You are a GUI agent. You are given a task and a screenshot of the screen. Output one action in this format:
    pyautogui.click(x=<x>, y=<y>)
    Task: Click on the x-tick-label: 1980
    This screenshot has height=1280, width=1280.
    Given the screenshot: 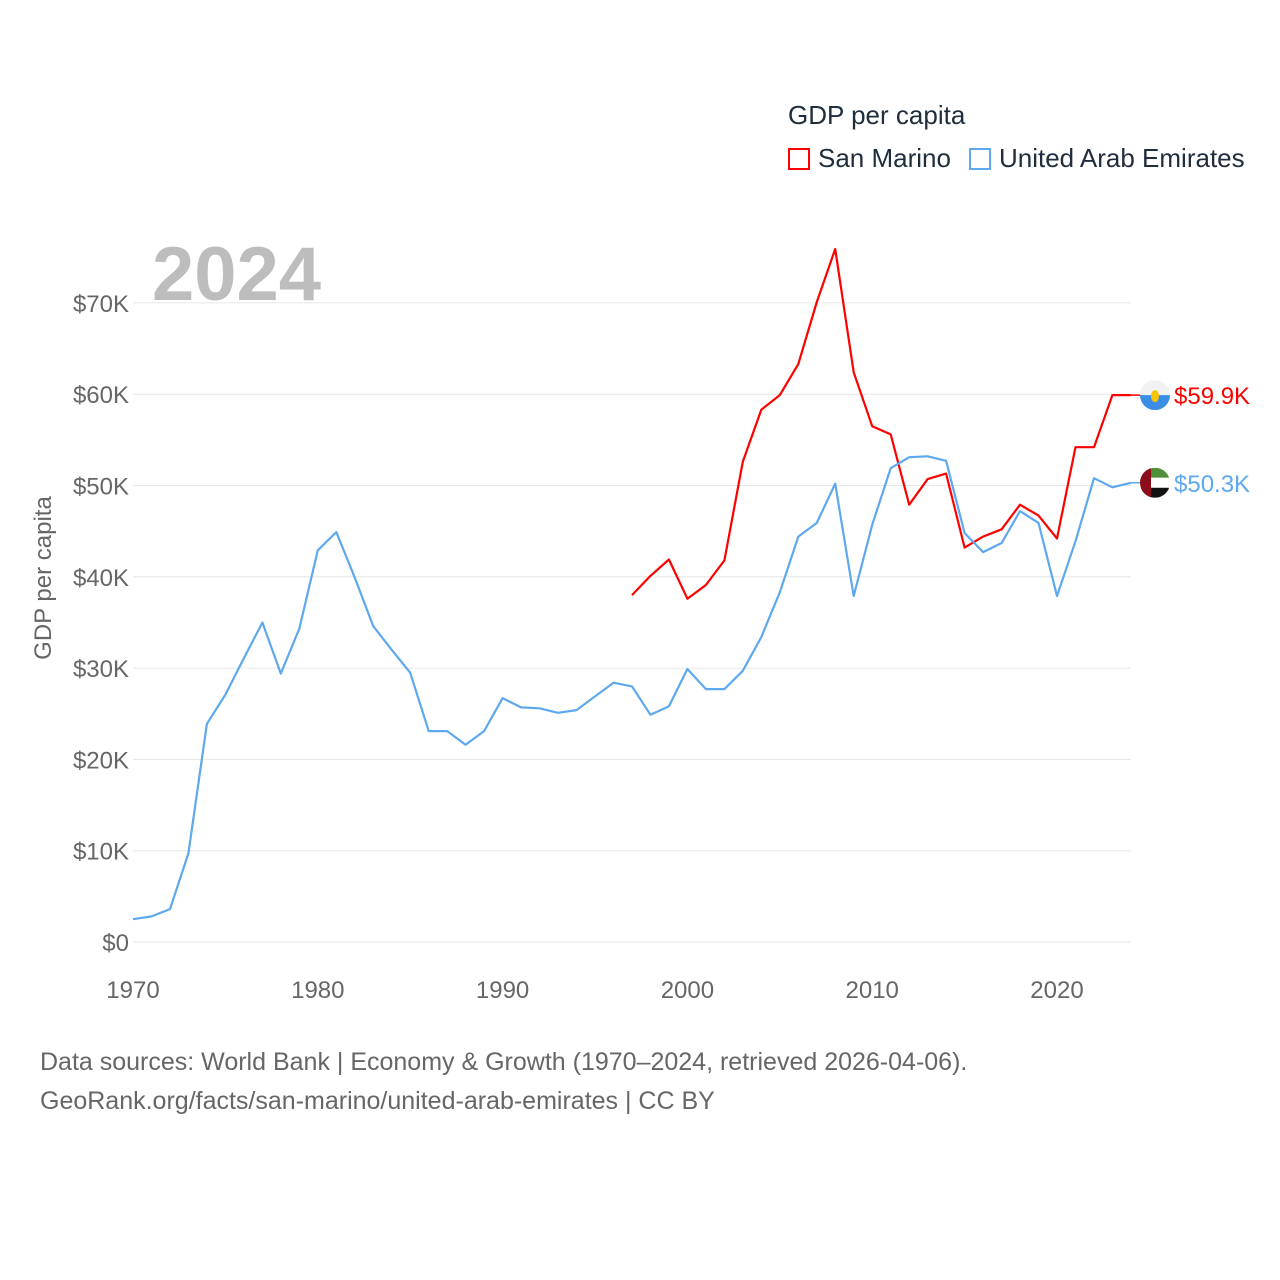 What is the action you would take?
    pyautogui.click(x=317, y=990)
    